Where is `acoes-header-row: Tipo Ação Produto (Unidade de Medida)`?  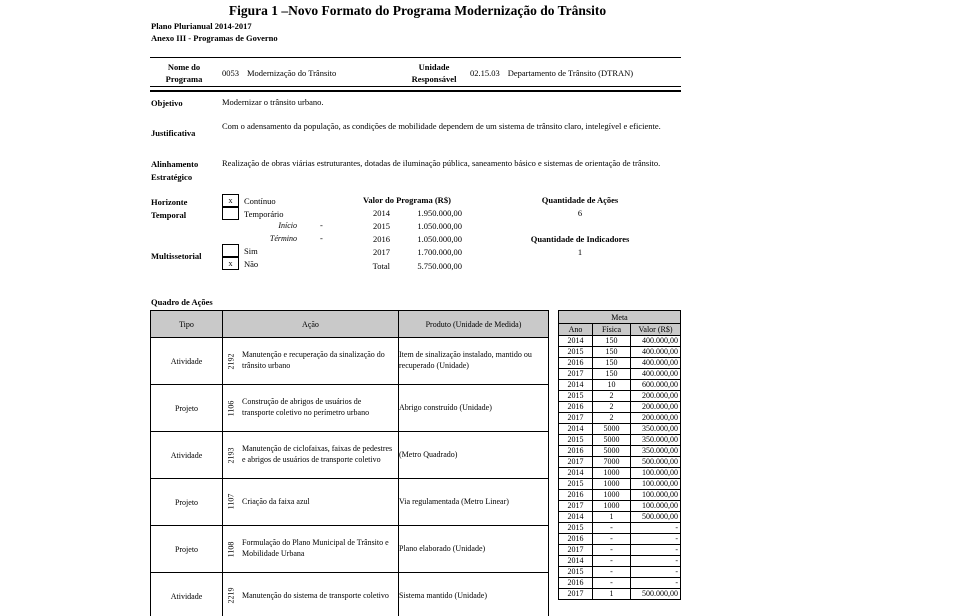 acoes-header-row: Tipo Ação Produto (Unidade de Medida) is located at coordinates (349, 324).